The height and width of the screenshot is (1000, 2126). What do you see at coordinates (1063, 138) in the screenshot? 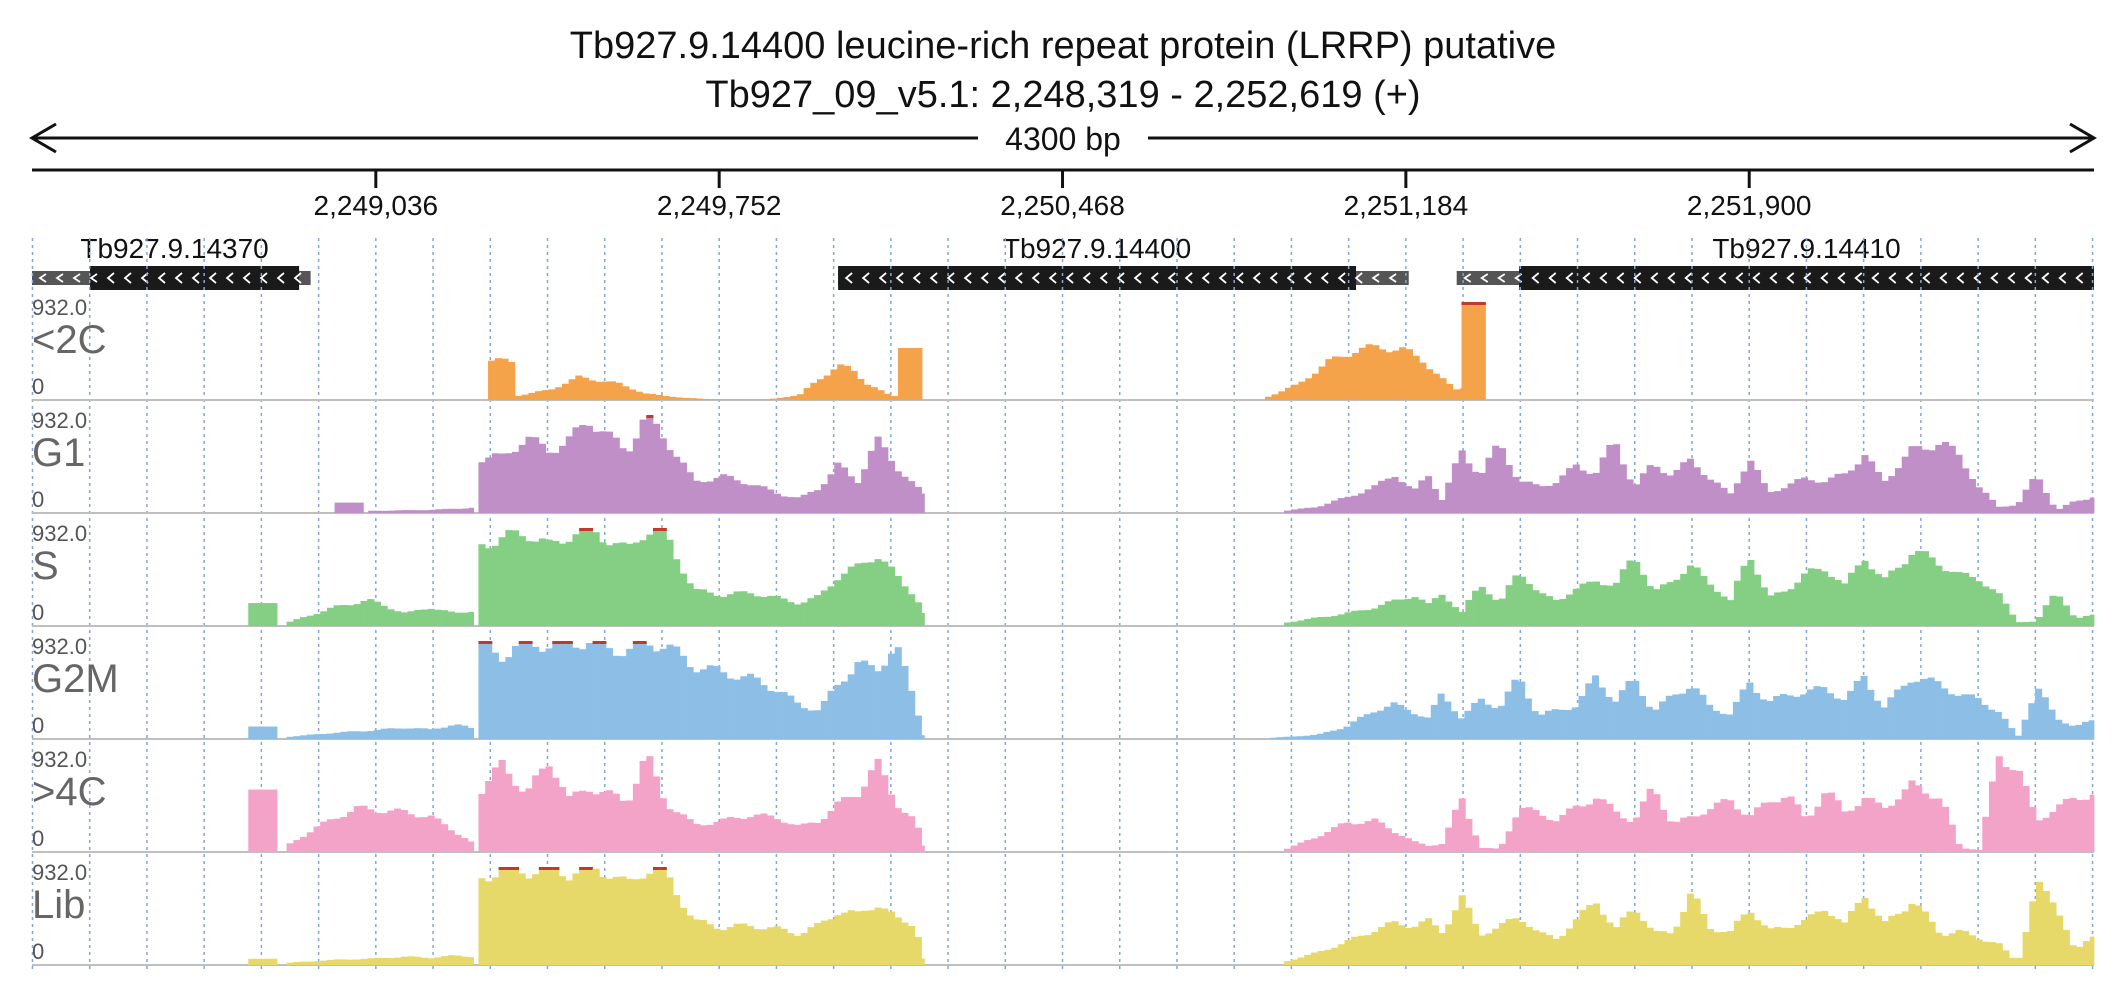
I see `span-arrow: 4300 bp` at bounding box center [1063, 138].